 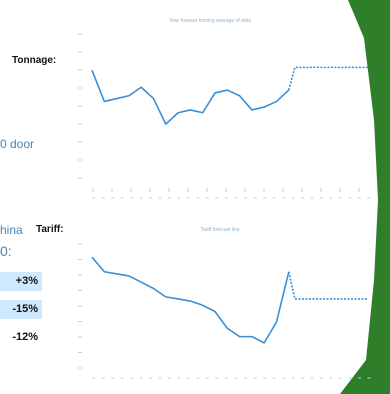 What do you see at coordinates (6, 251) in the screenshot?
I see `text-fragment-zero: 0:` at bounding box center [6, 251].